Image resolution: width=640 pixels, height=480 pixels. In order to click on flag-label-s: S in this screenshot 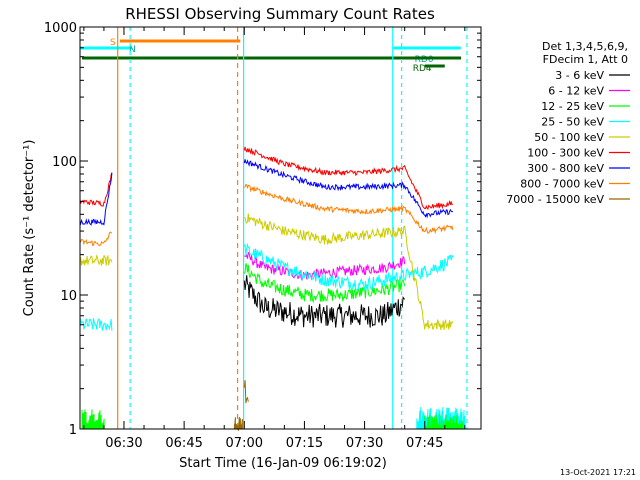, I will do `click(113, 43)`.